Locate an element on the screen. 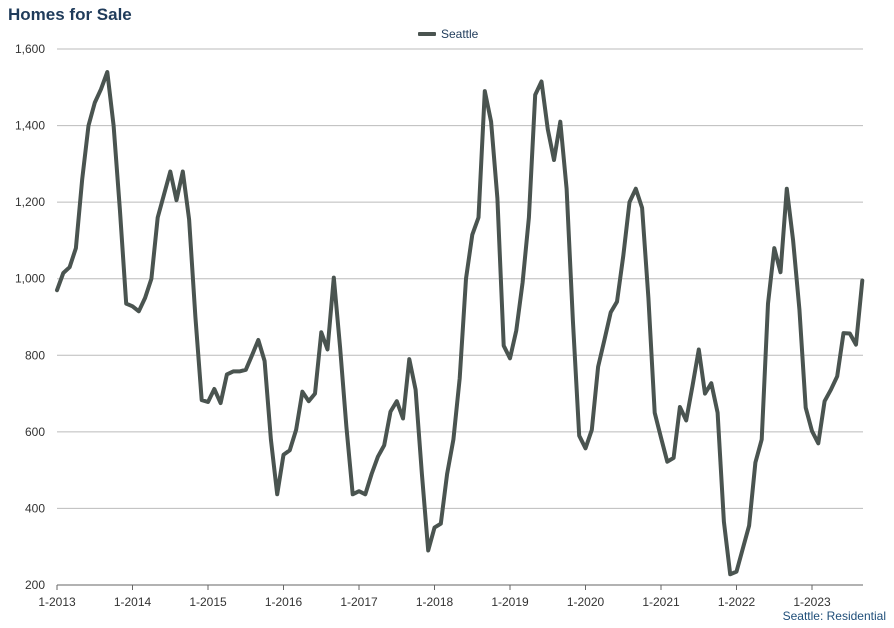 The image size is (894, 628). y-tick-label: 600 is located at coordinates (35, 432).